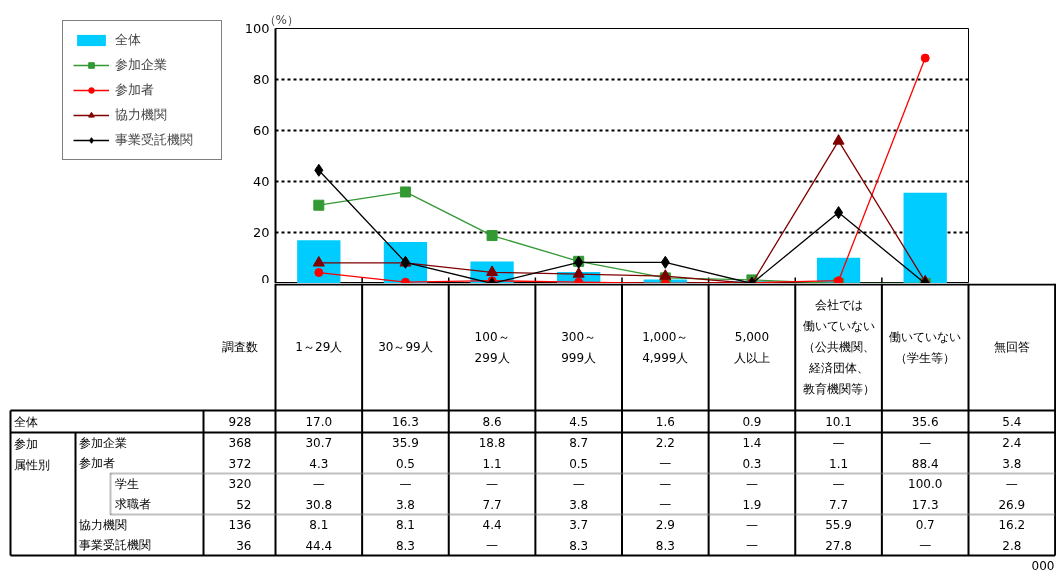 The image size is (1056, 573). I want to click on legend-label: 協力機関, so click(141, 115).